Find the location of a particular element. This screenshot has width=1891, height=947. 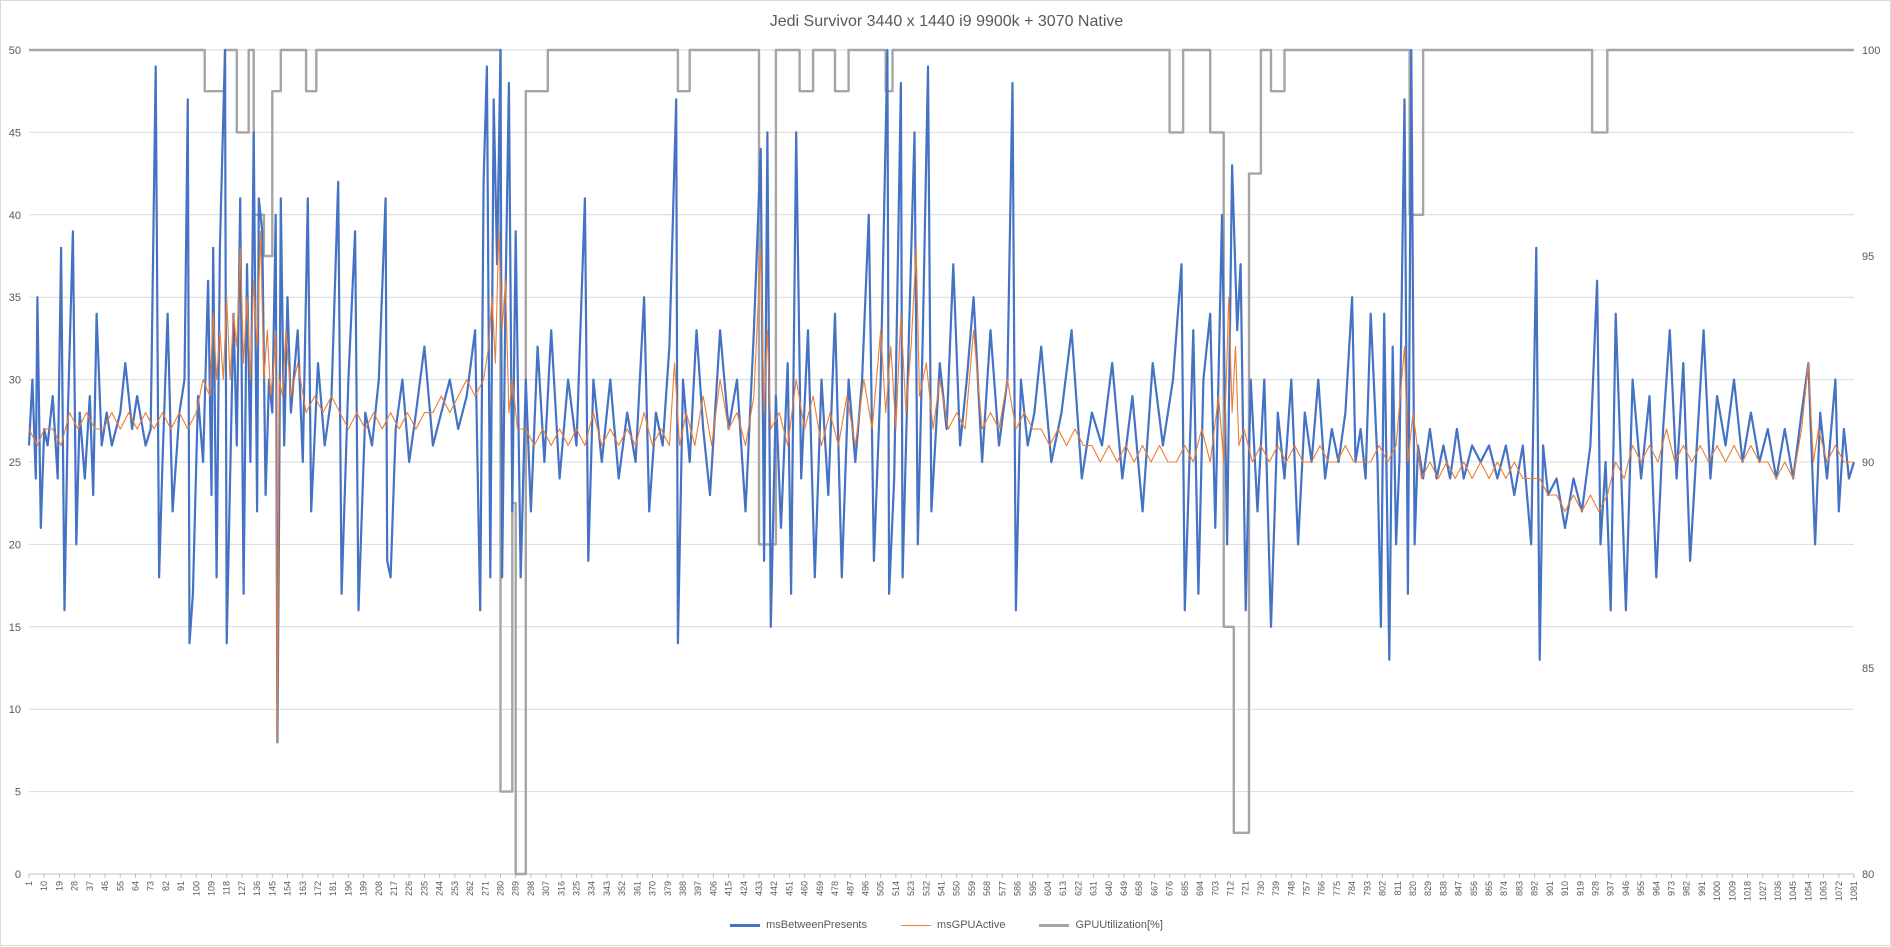

y-left-tick-5: 25 is located at coordinates (15, 463).